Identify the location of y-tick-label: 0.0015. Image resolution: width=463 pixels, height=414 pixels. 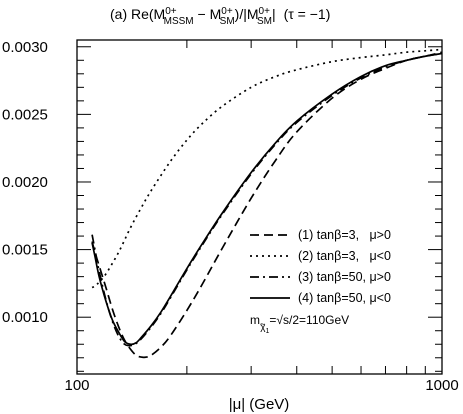
(25, 250).